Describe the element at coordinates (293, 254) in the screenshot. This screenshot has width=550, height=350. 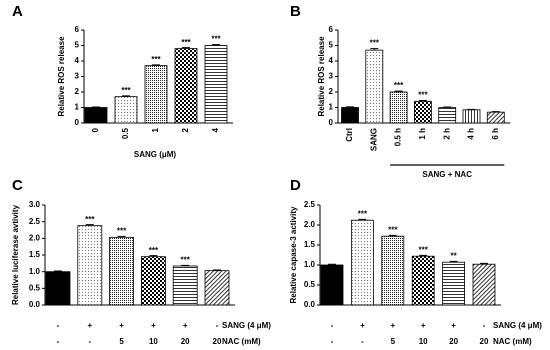
I see `y-axis-label: Relative capase-3 activity` at that location.